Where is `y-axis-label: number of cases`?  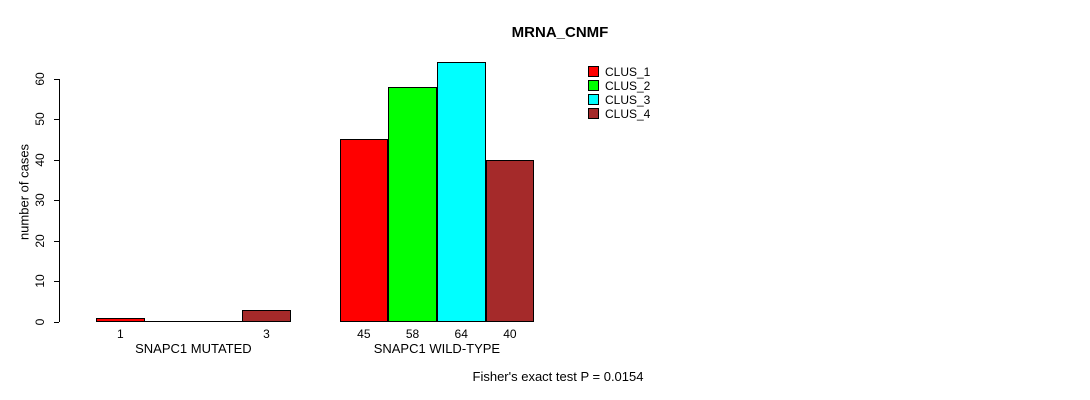
y-axis-label: number of cases is located at coordinates (24, 192).